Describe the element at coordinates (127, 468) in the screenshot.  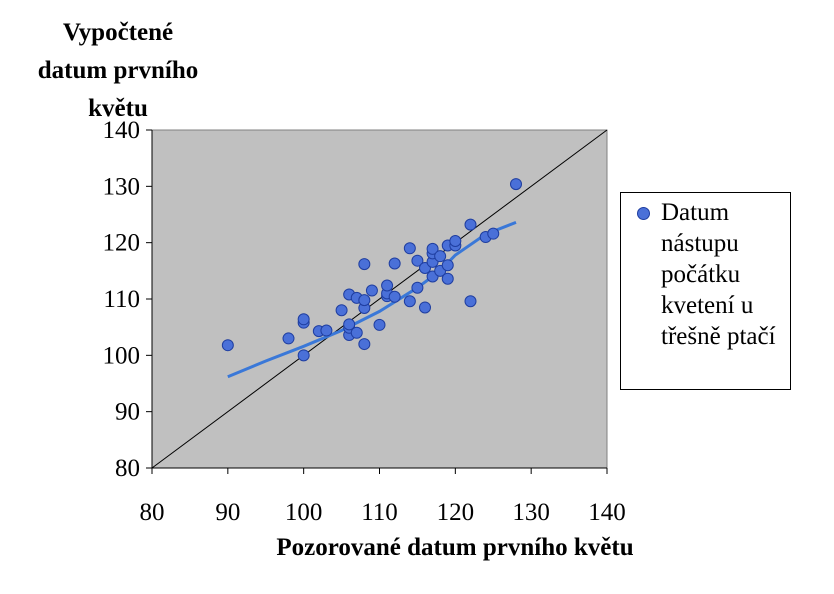
I see `y-tick-label: 80` at that location.